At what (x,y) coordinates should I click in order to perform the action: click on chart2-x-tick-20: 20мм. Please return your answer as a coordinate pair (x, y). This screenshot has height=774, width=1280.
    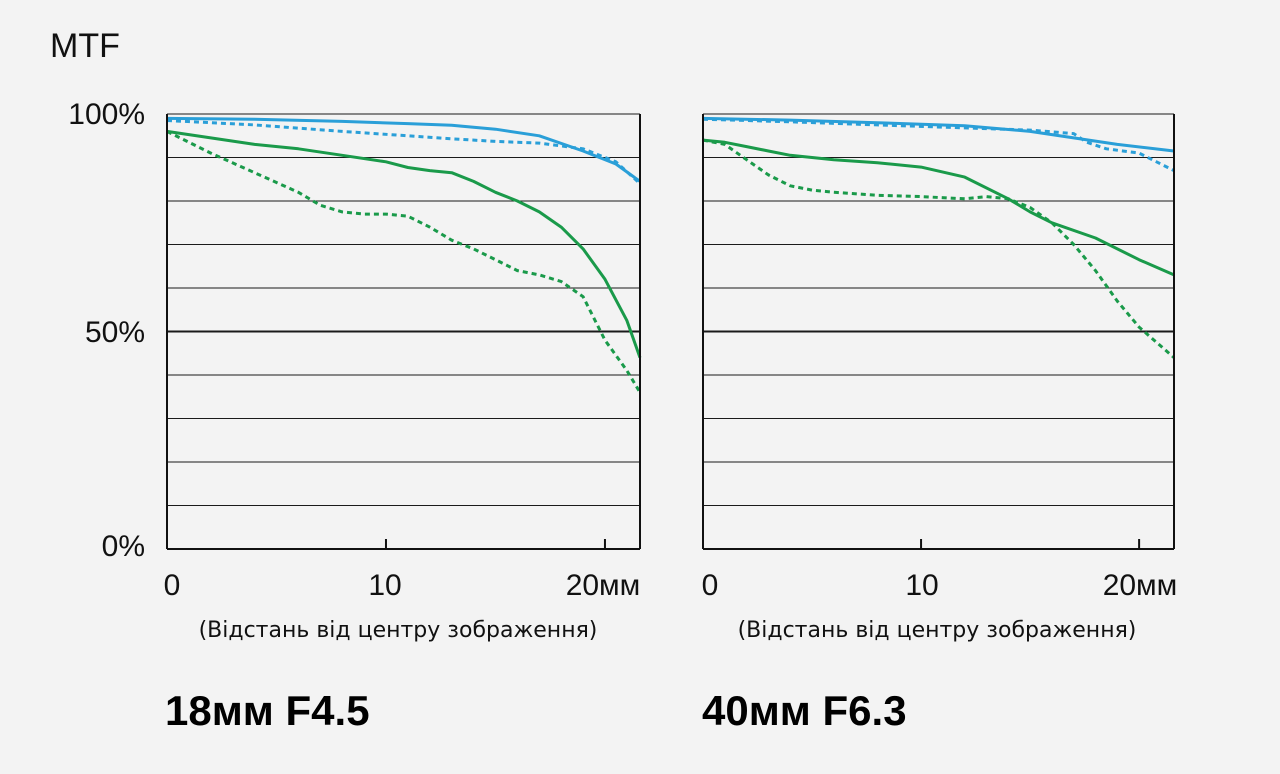
    Looking at the image, I should click on (1140, 585).